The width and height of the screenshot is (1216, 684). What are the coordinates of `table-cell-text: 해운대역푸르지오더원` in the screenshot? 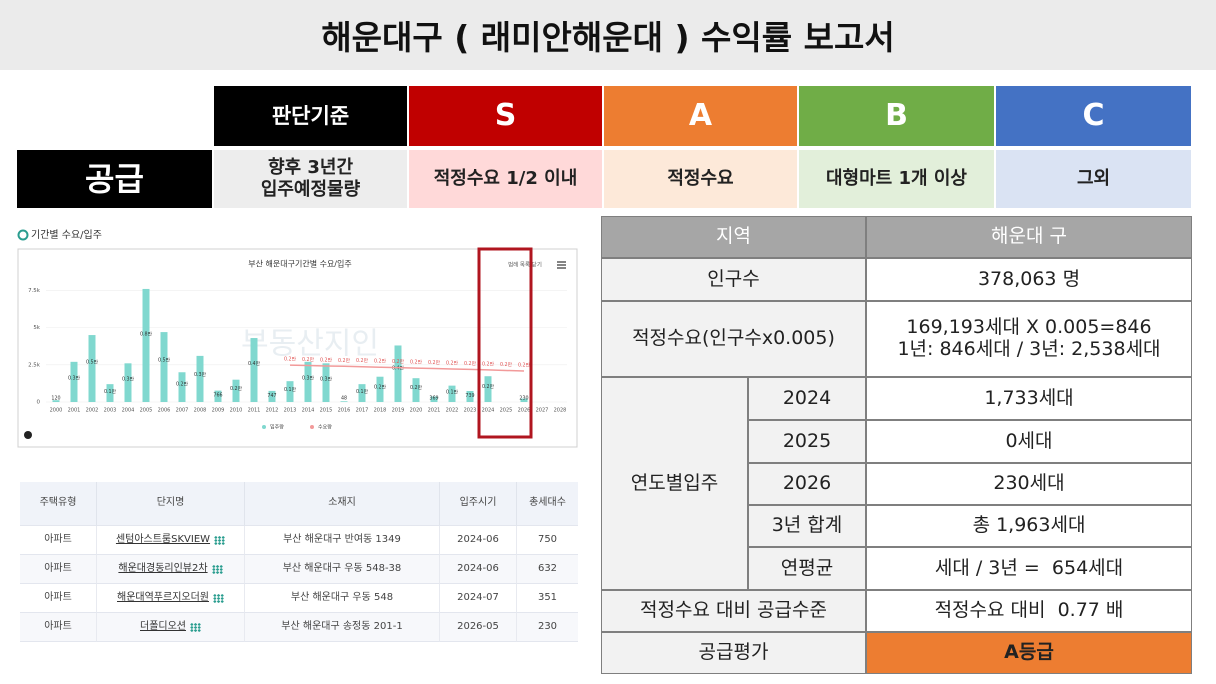 It's located at (163, 597).